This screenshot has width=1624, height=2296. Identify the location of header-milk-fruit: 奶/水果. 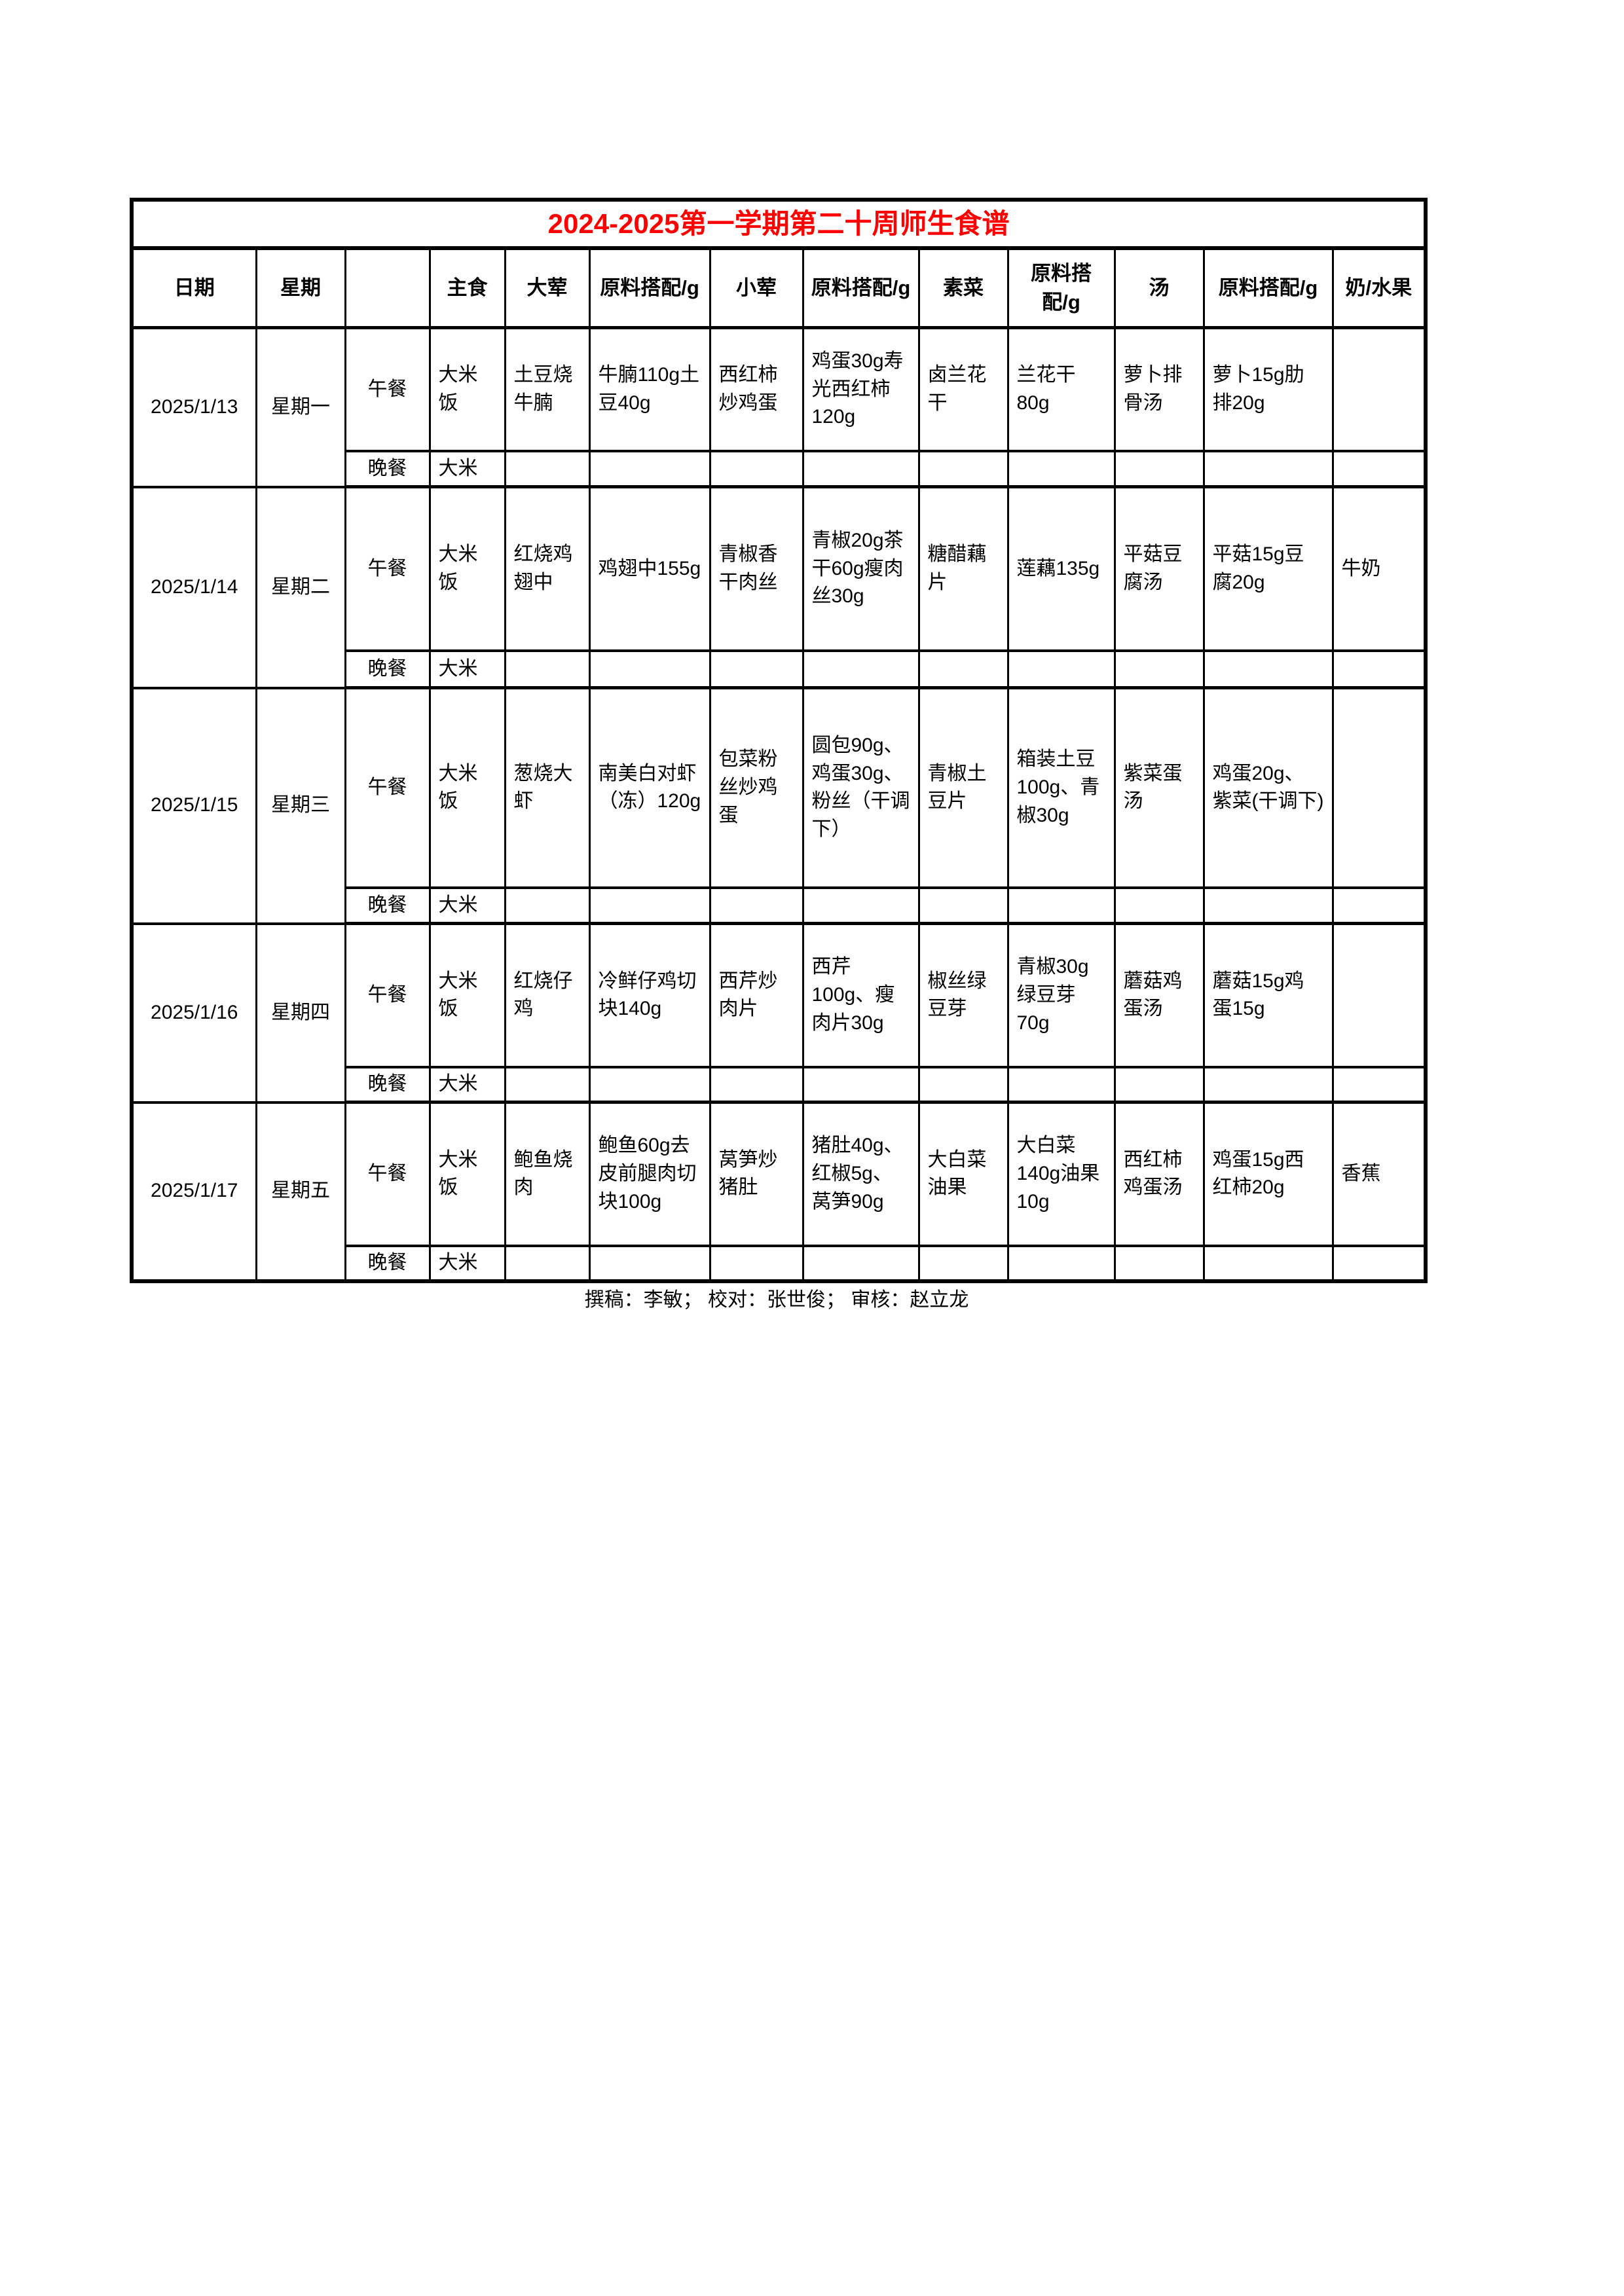
(1379, 288).